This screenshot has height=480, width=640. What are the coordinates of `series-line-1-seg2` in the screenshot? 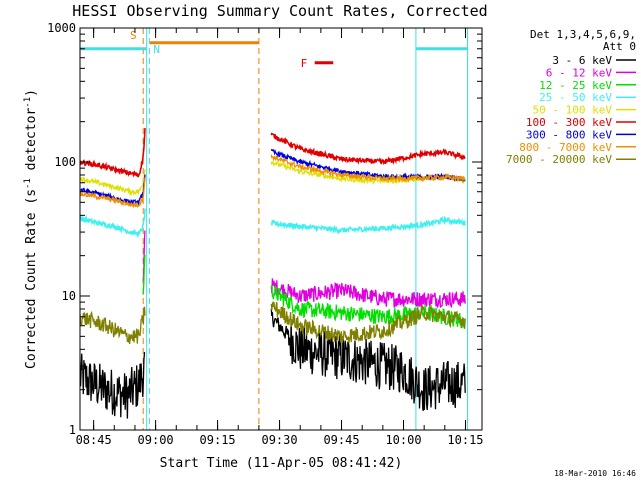 It's located at (368, 293).